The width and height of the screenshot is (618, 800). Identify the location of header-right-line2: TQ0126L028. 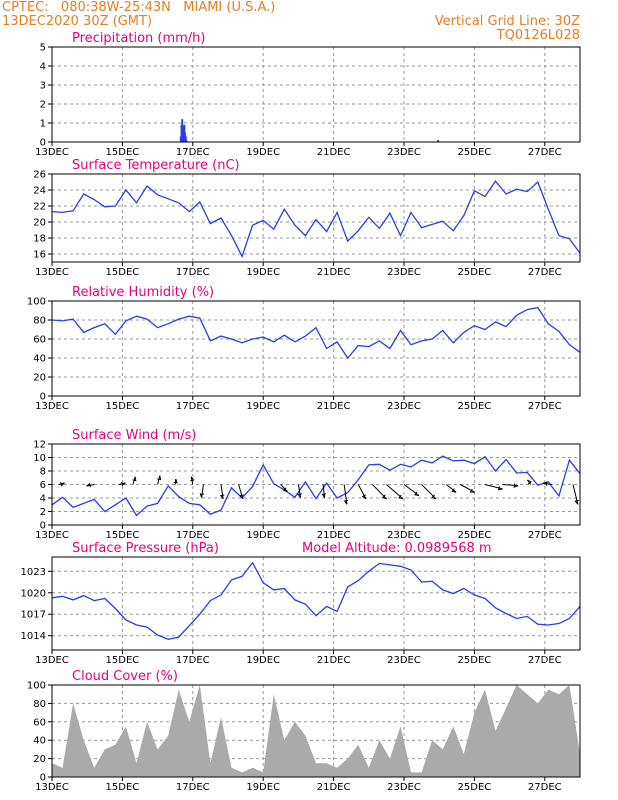
(538, 35).